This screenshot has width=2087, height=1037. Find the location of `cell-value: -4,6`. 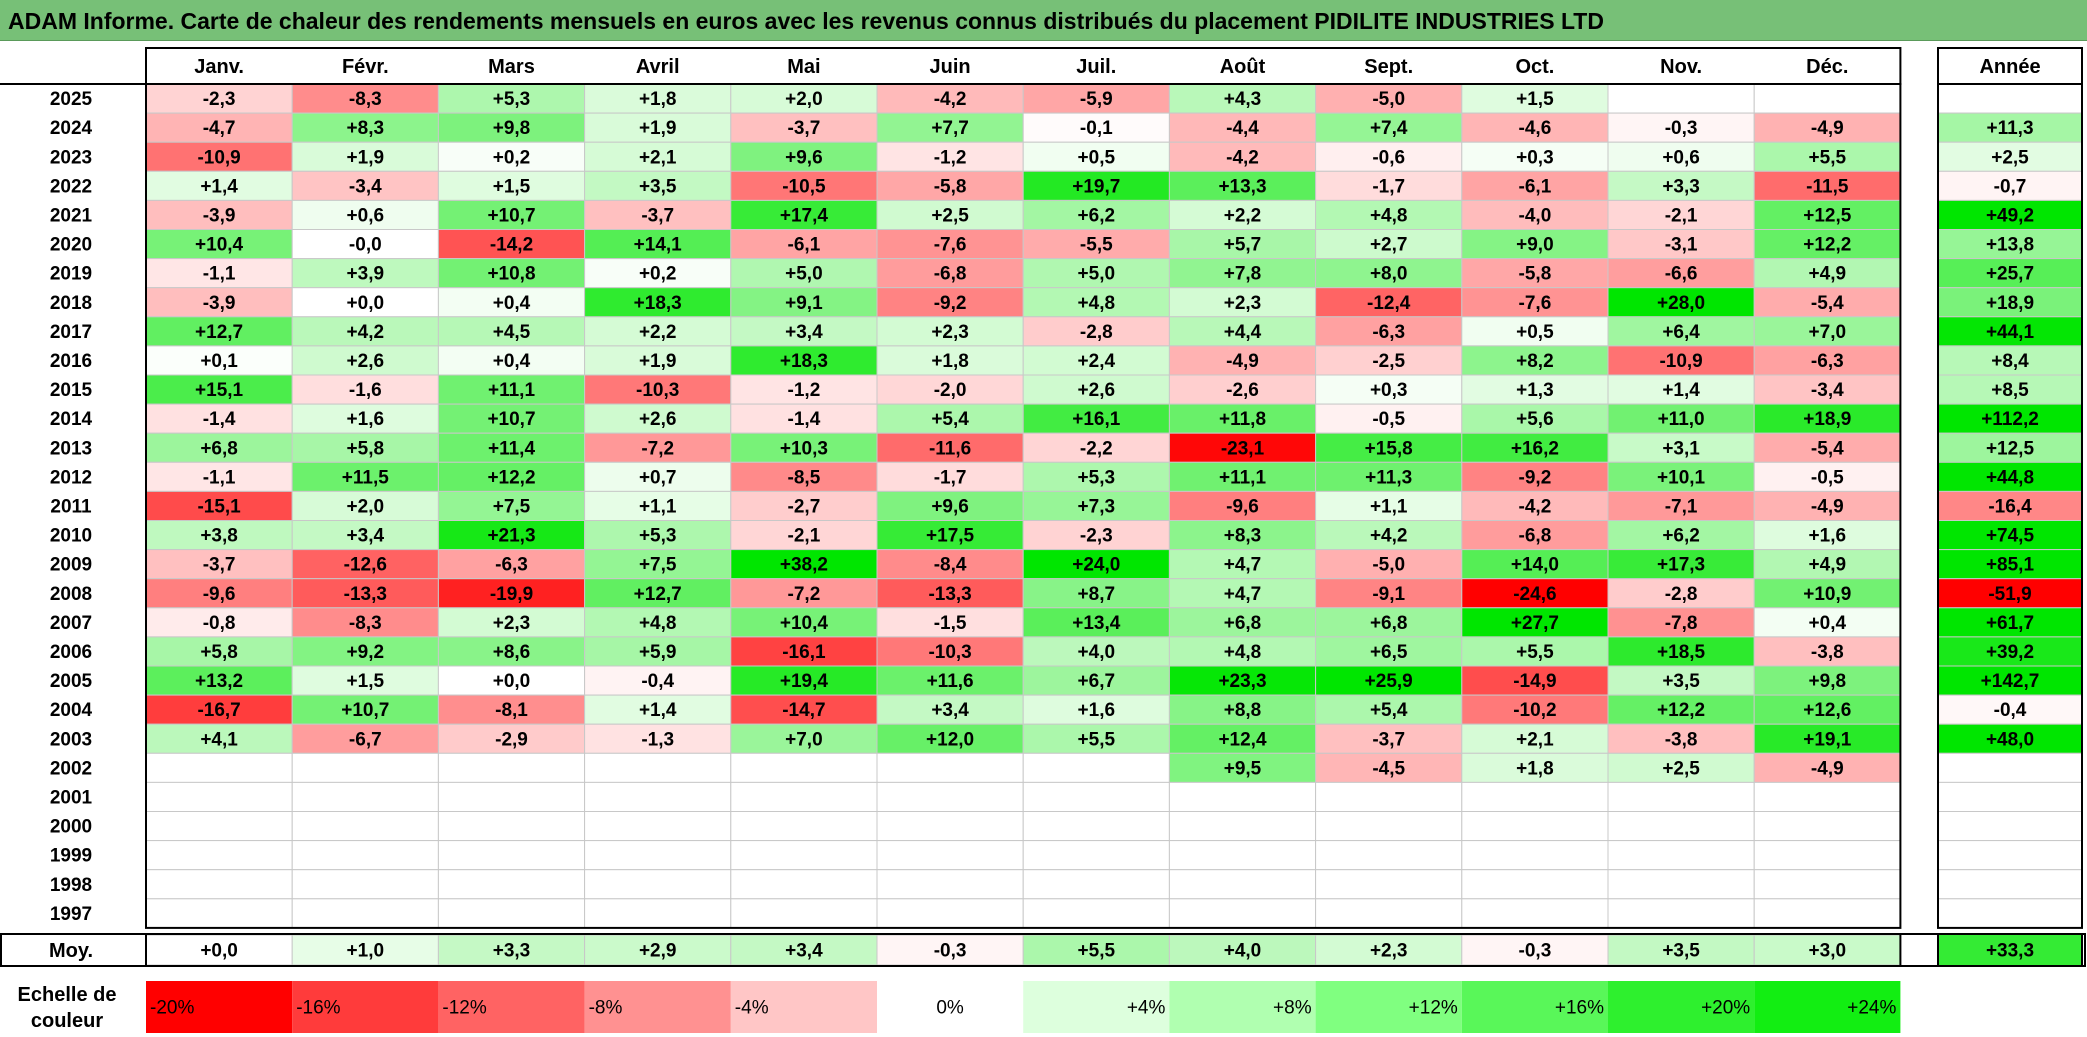

cell-value: -4,6 is located at coordinates (1535, 128).